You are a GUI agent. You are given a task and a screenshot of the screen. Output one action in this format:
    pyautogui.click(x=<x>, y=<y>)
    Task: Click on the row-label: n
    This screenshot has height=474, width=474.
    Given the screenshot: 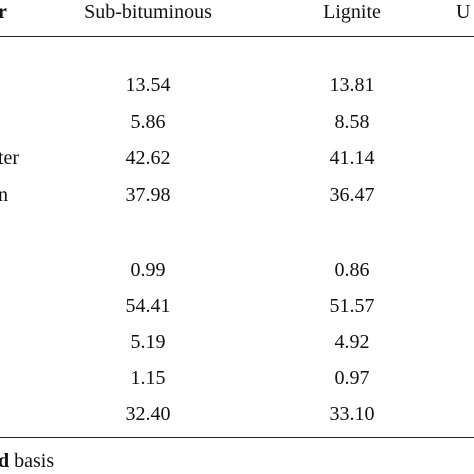 What is the action you would take?
    pyautogui.click(x=4, y=195)
    